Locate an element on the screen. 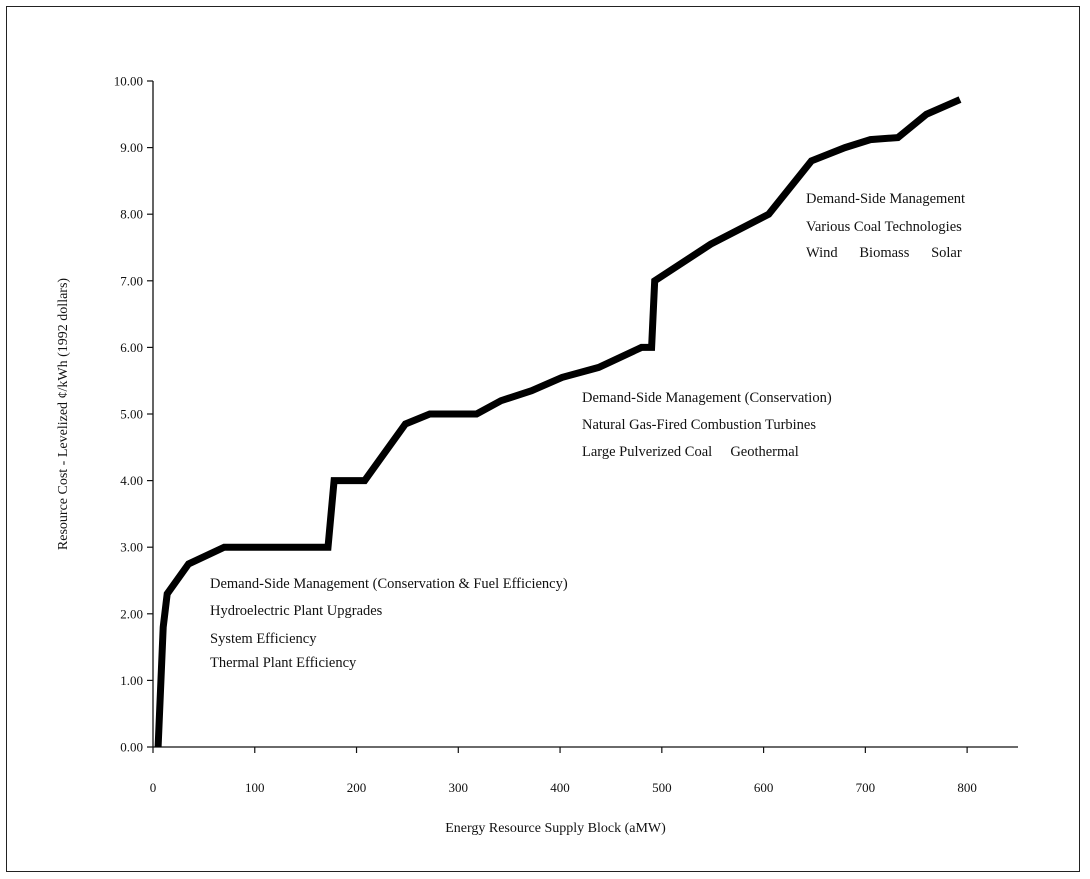 The height and width of the screenshot is (879, 1090). annotation-high-line-2: Various Coal Technologies is located at coordinates (884, 227).